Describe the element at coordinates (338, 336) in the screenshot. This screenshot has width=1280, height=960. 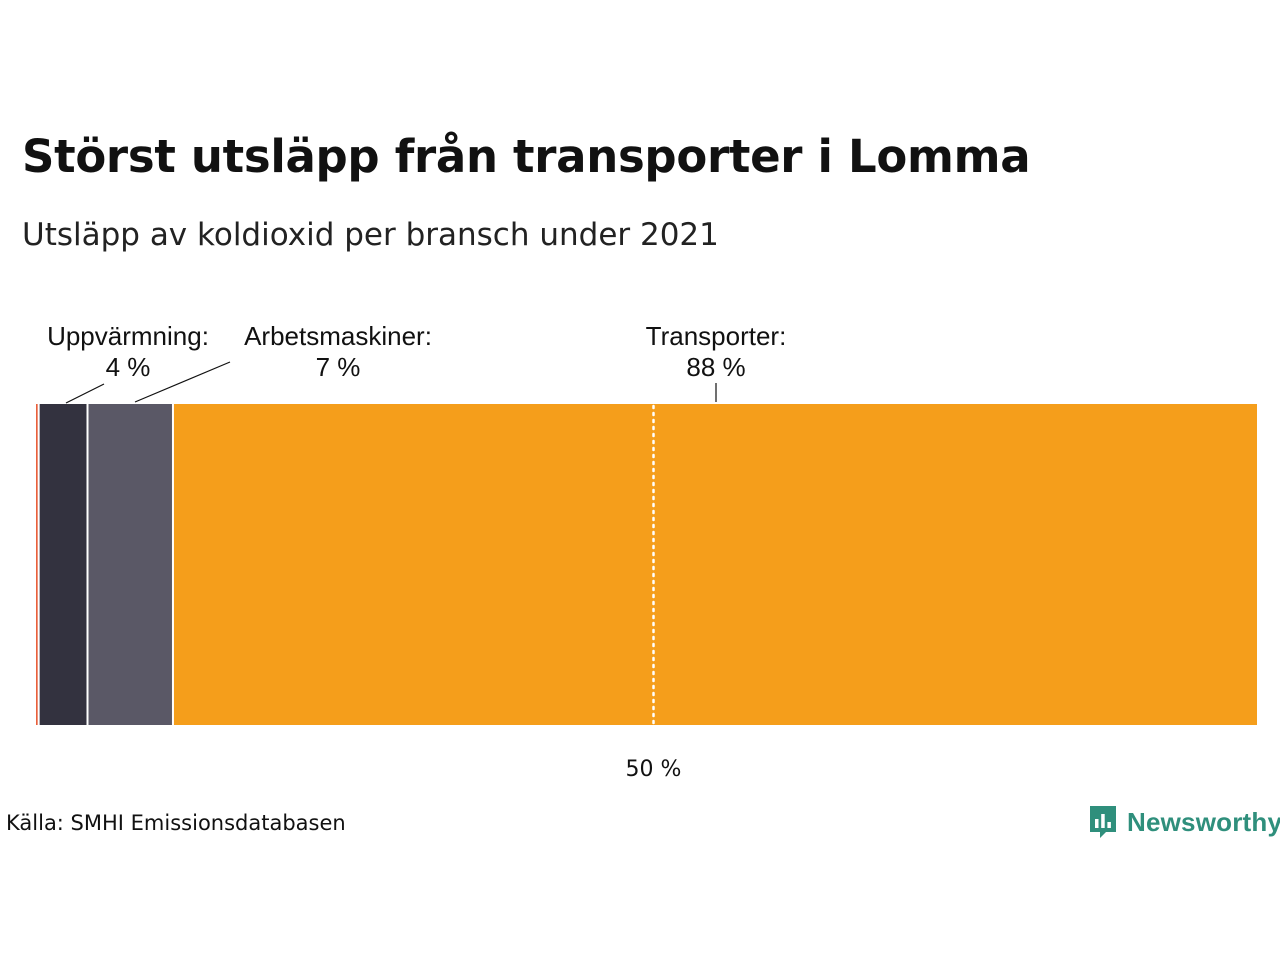
I see `segment-label-arbetsmaskiner: Arbetsmaskiner:` at that location.